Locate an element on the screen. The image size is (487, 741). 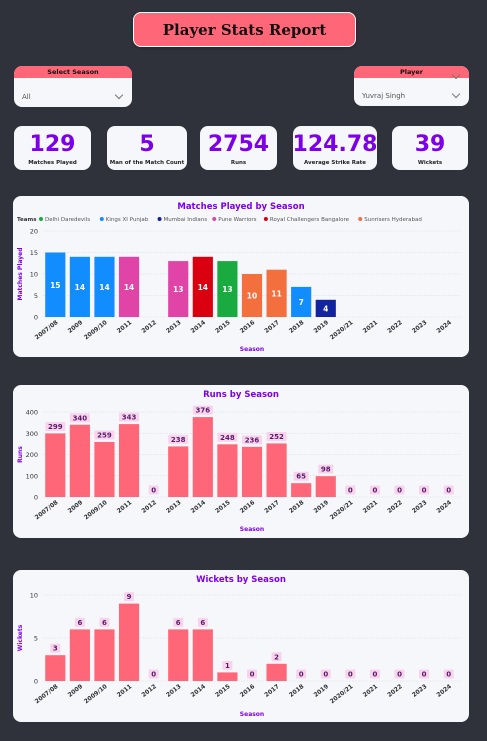
data-label: 9 is located at coordinates (129, 597).